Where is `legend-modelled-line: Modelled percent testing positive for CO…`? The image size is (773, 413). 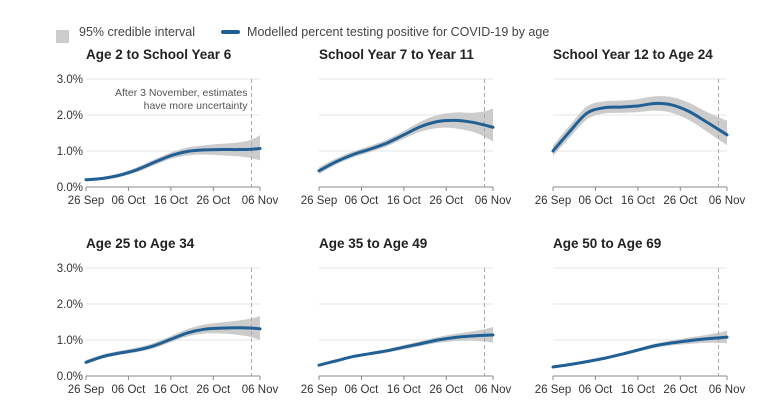
legend-modelled-line: Modelled percent testing positive for CO… is located at coordinates (385, 32).